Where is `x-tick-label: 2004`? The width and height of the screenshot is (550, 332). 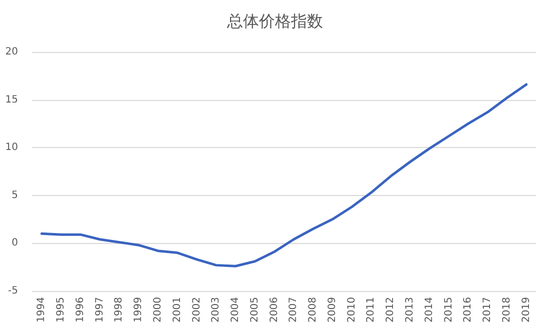 x-tick-label: 2004 is located at coordinates (236, 309).